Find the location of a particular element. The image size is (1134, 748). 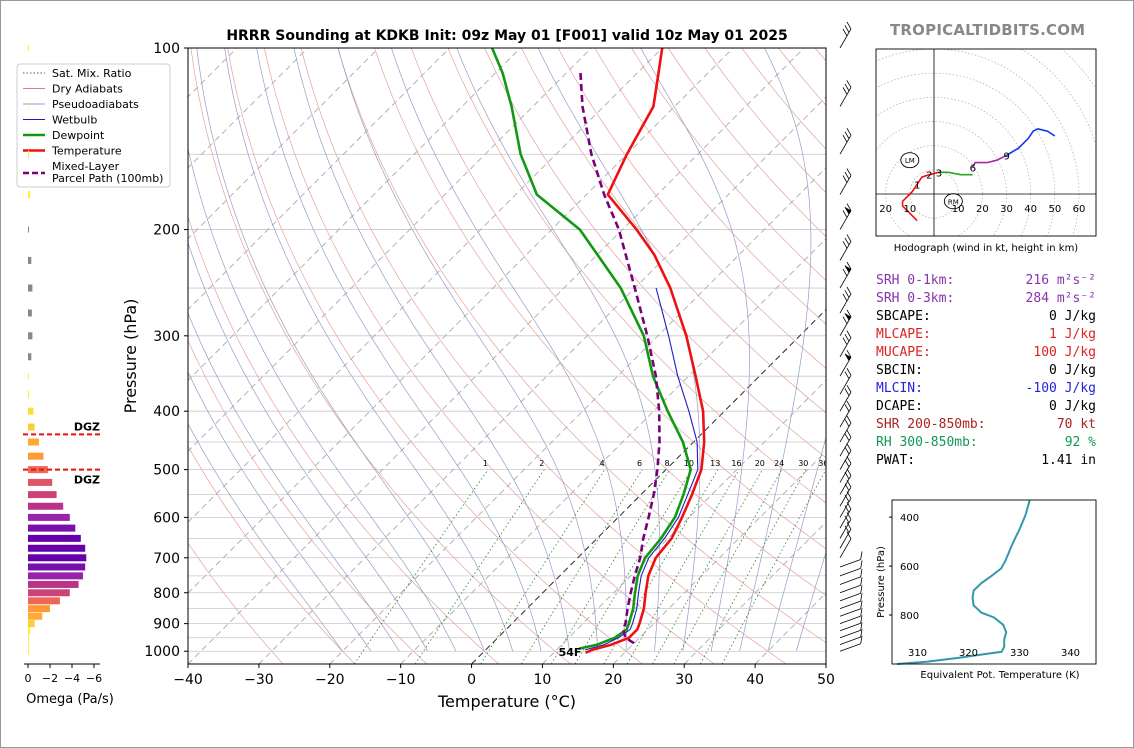

mixing-ratio-label: 4 is located at coordinates (602, 463).